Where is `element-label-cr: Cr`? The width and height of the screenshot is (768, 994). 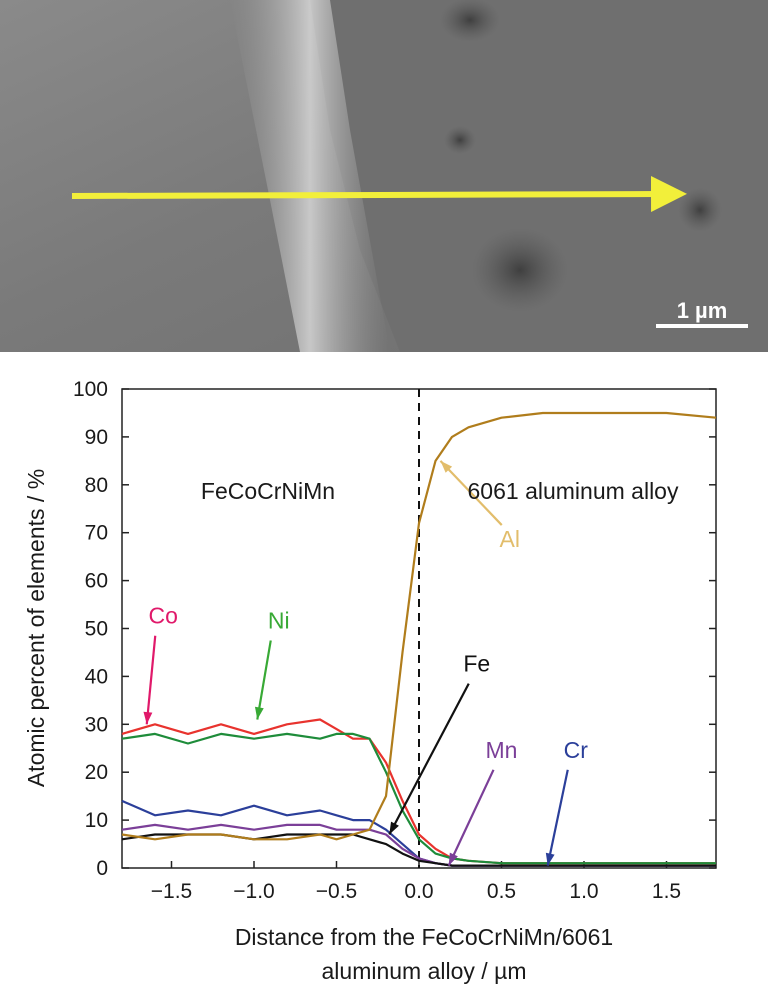
element-label-cr: Cr is located at coordinates (576, 750).